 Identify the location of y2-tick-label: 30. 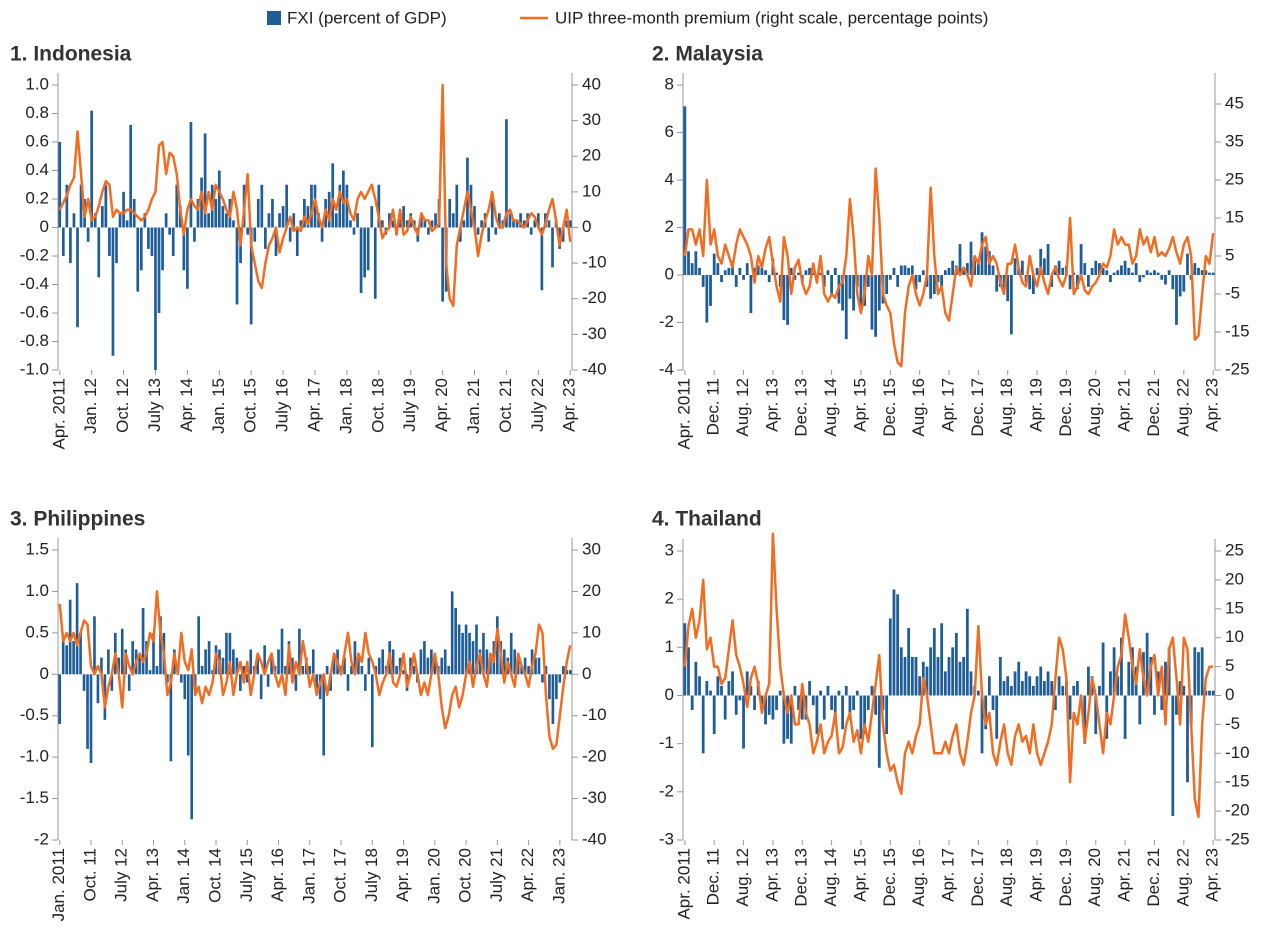
(591, 119).